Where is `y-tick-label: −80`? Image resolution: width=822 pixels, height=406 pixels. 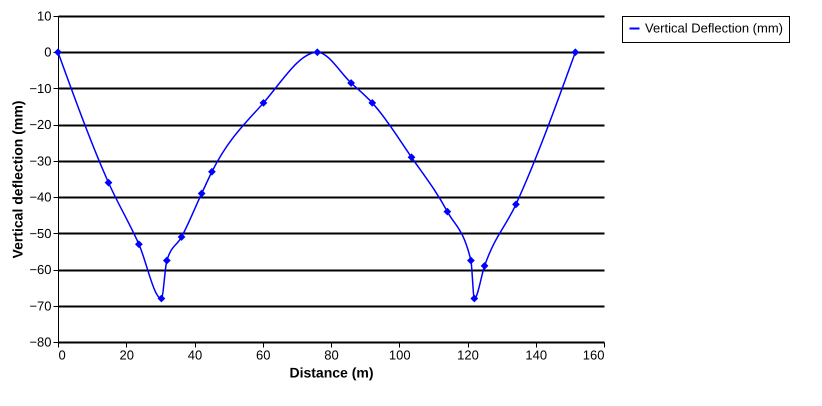
y-tick-label: −80 is located at coordinates (40, 342).